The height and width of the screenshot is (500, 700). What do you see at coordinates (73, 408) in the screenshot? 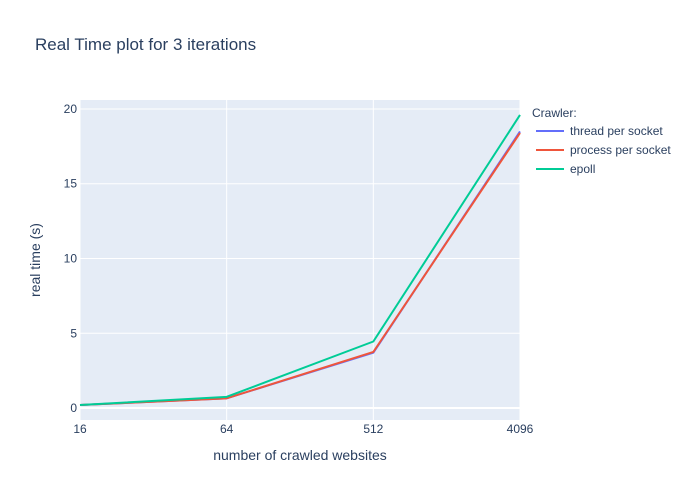
I see `y-tick-label: 0` at bounding box center [73, 408].